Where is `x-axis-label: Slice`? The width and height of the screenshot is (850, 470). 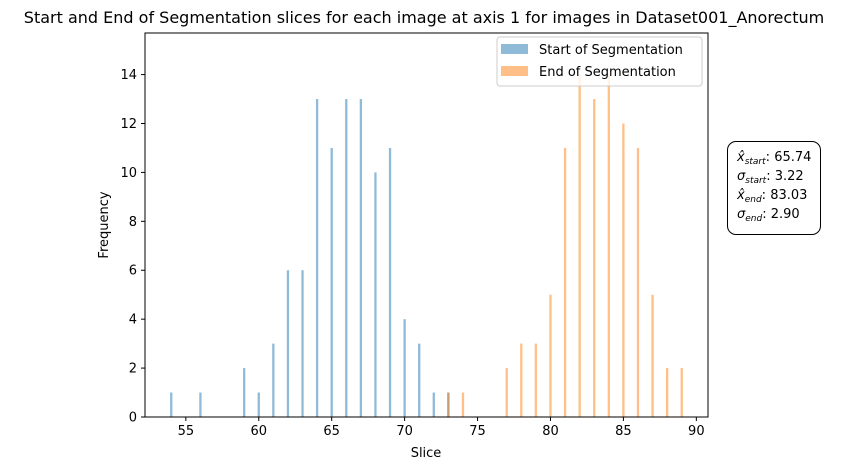
x-axis-label: Slice is located at coordinates (426, 453).